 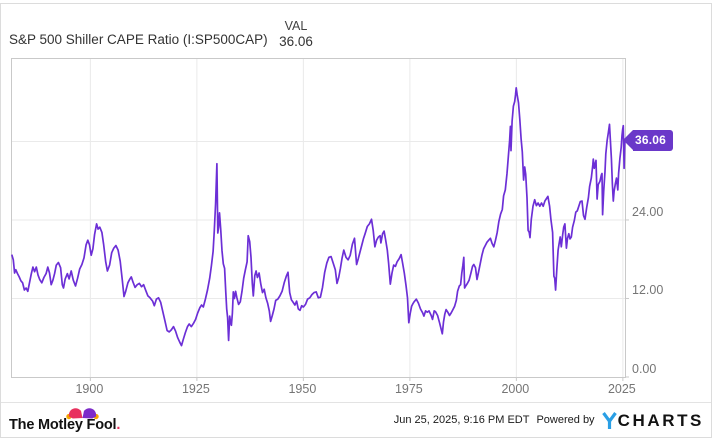 I want to click on y-axis-label: 12.00, so click(x=648, y=290).